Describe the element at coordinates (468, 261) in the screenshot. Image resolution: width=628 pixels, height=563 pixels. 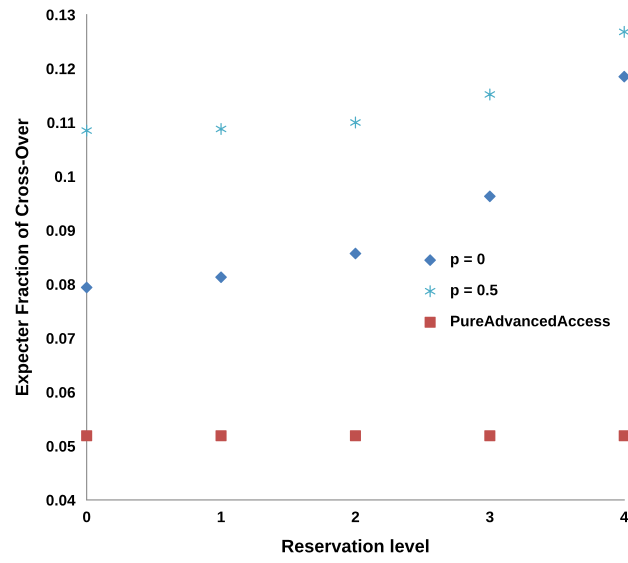
I see `legend-label: p = 0` at that location.